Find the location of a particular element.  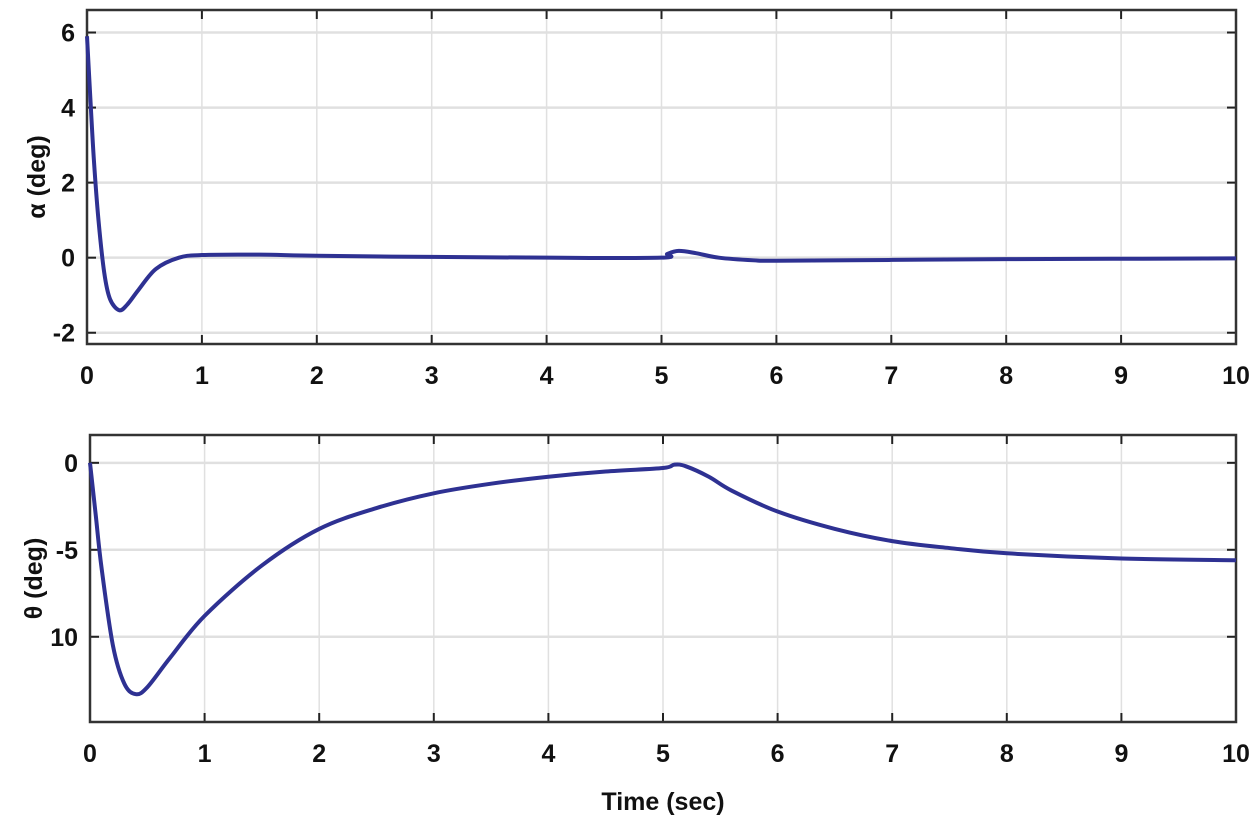

y-tick-label: 2 is located at coordinates (68, 184).